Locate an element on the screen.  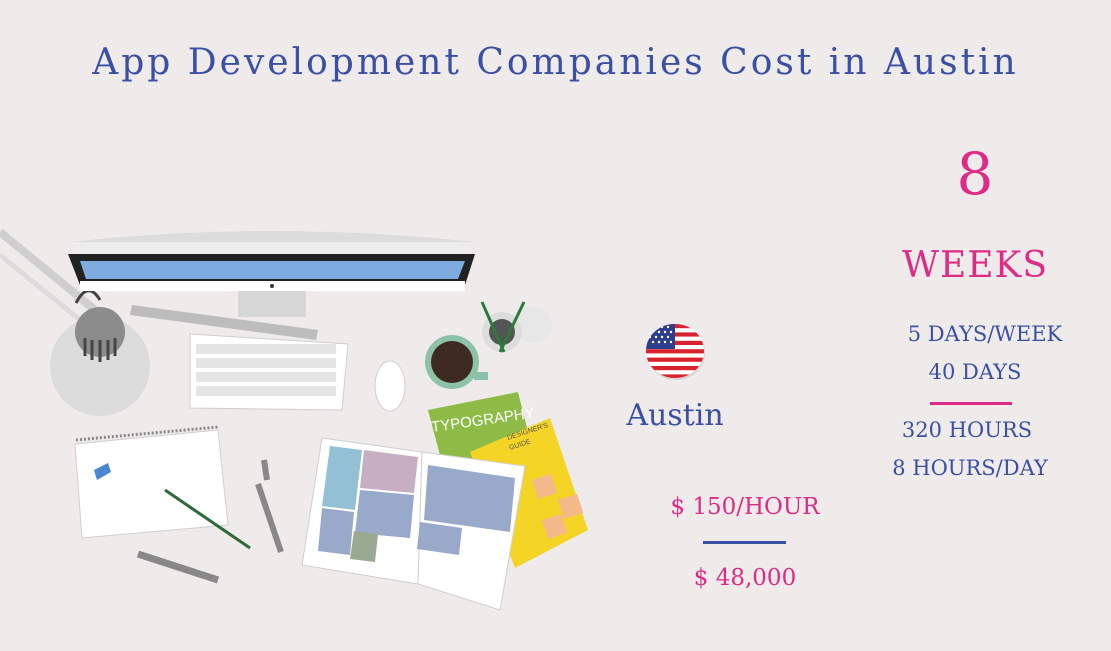
ruler-icon is located at coordinates (224, 322).